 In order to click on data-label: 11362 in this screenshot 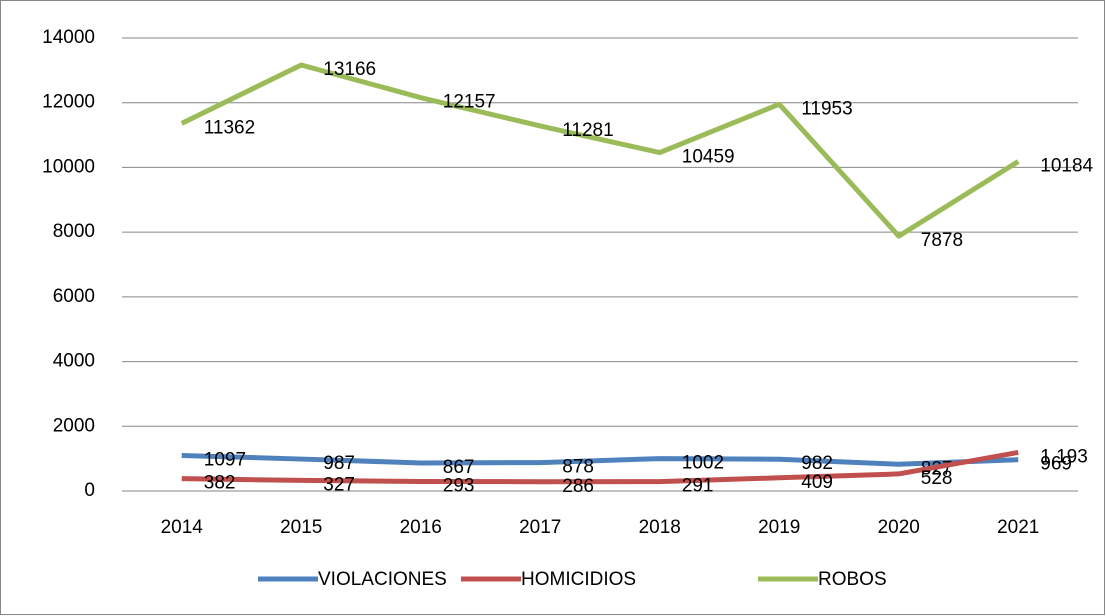, I will do `click(229, 127)`.